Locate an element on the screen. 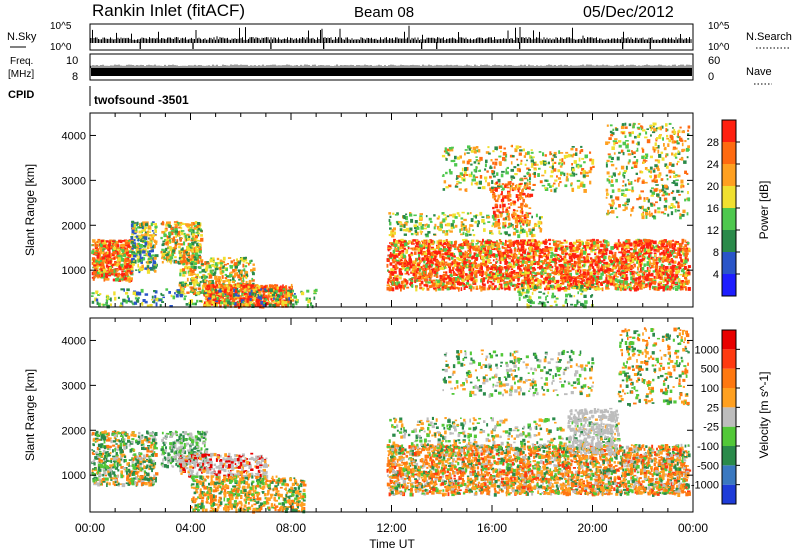 The image size is (800, 554). nsky-tick-top: 10^5 is located at coordinates (61, 26).